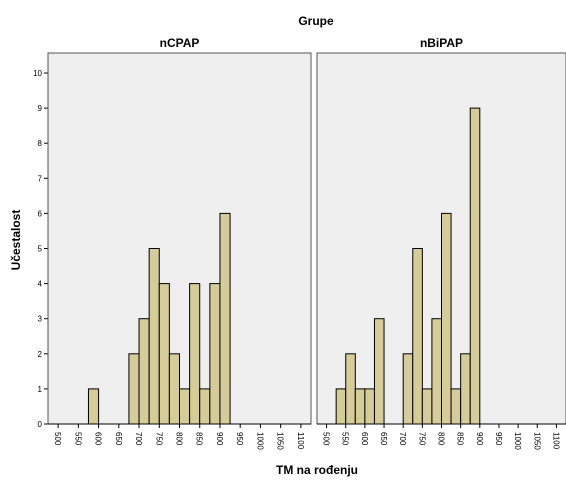  I want to click on x-axis-label: TM na rođenju, so click(317, 470).